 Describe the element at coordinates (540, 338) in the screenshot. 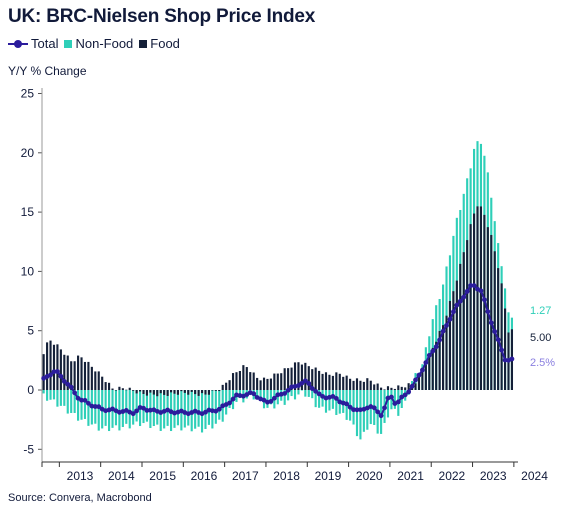

I see `food-last-value: 5.00` at that location.